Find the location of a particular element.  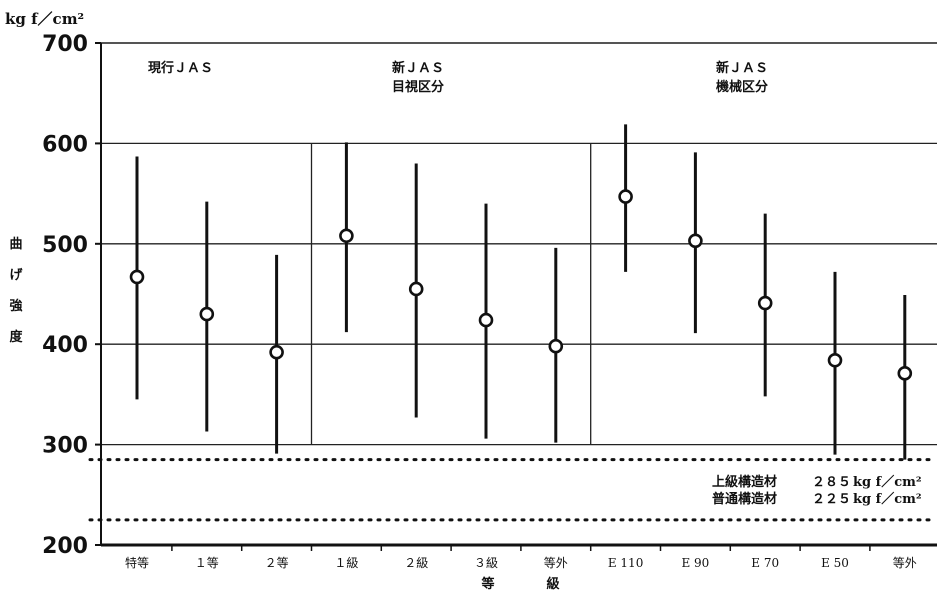

x-category-label: E 70 is located at coordinates (765, 563).